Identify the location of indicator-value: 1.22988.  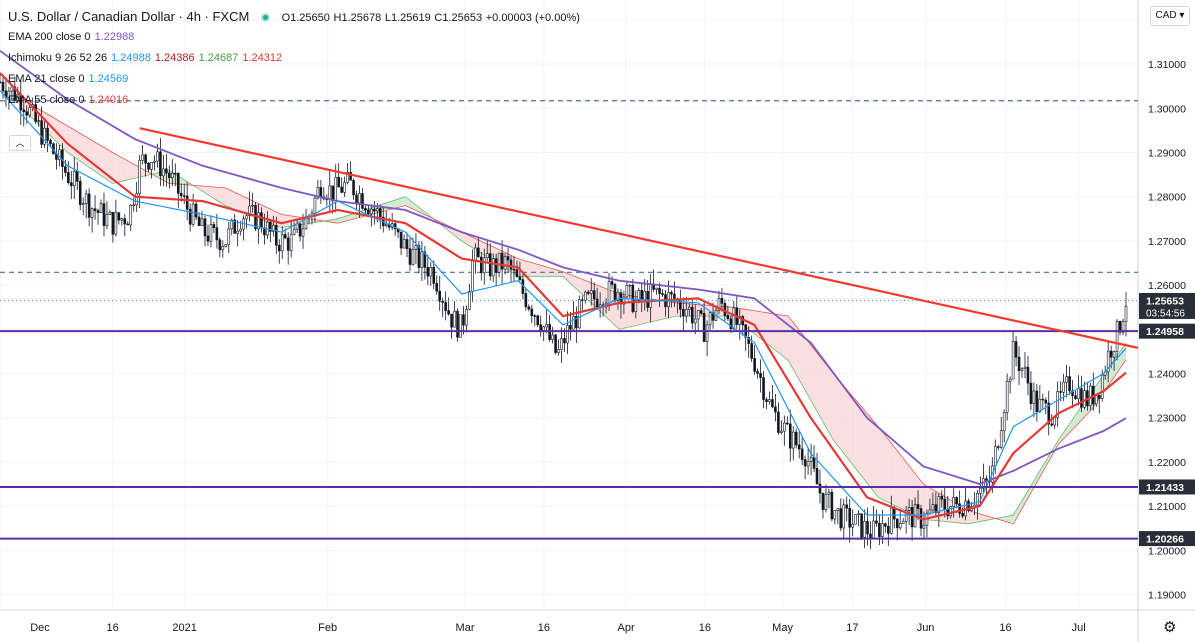
(114, 37).